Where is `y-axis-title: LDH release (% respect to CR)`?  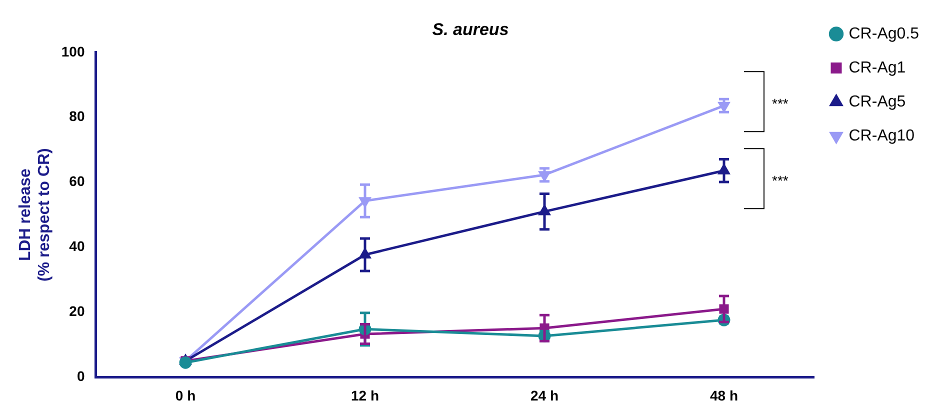 y-axis-title: LDH release (% respect to CR) is located at coordinates (35, 215).